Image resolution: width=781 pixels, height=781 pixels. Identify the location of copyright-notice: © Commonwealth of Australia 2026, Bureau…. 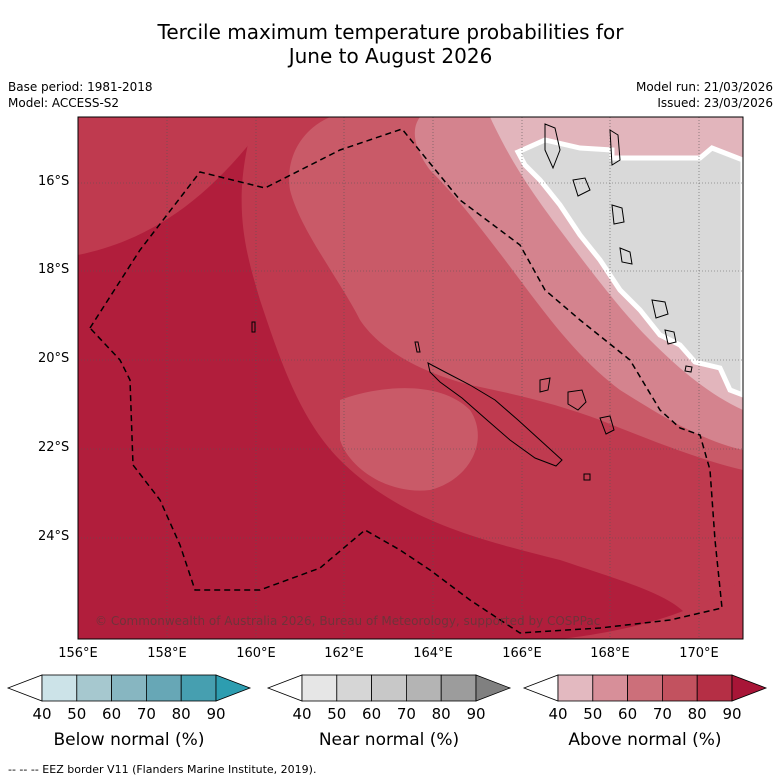
(348, 621).